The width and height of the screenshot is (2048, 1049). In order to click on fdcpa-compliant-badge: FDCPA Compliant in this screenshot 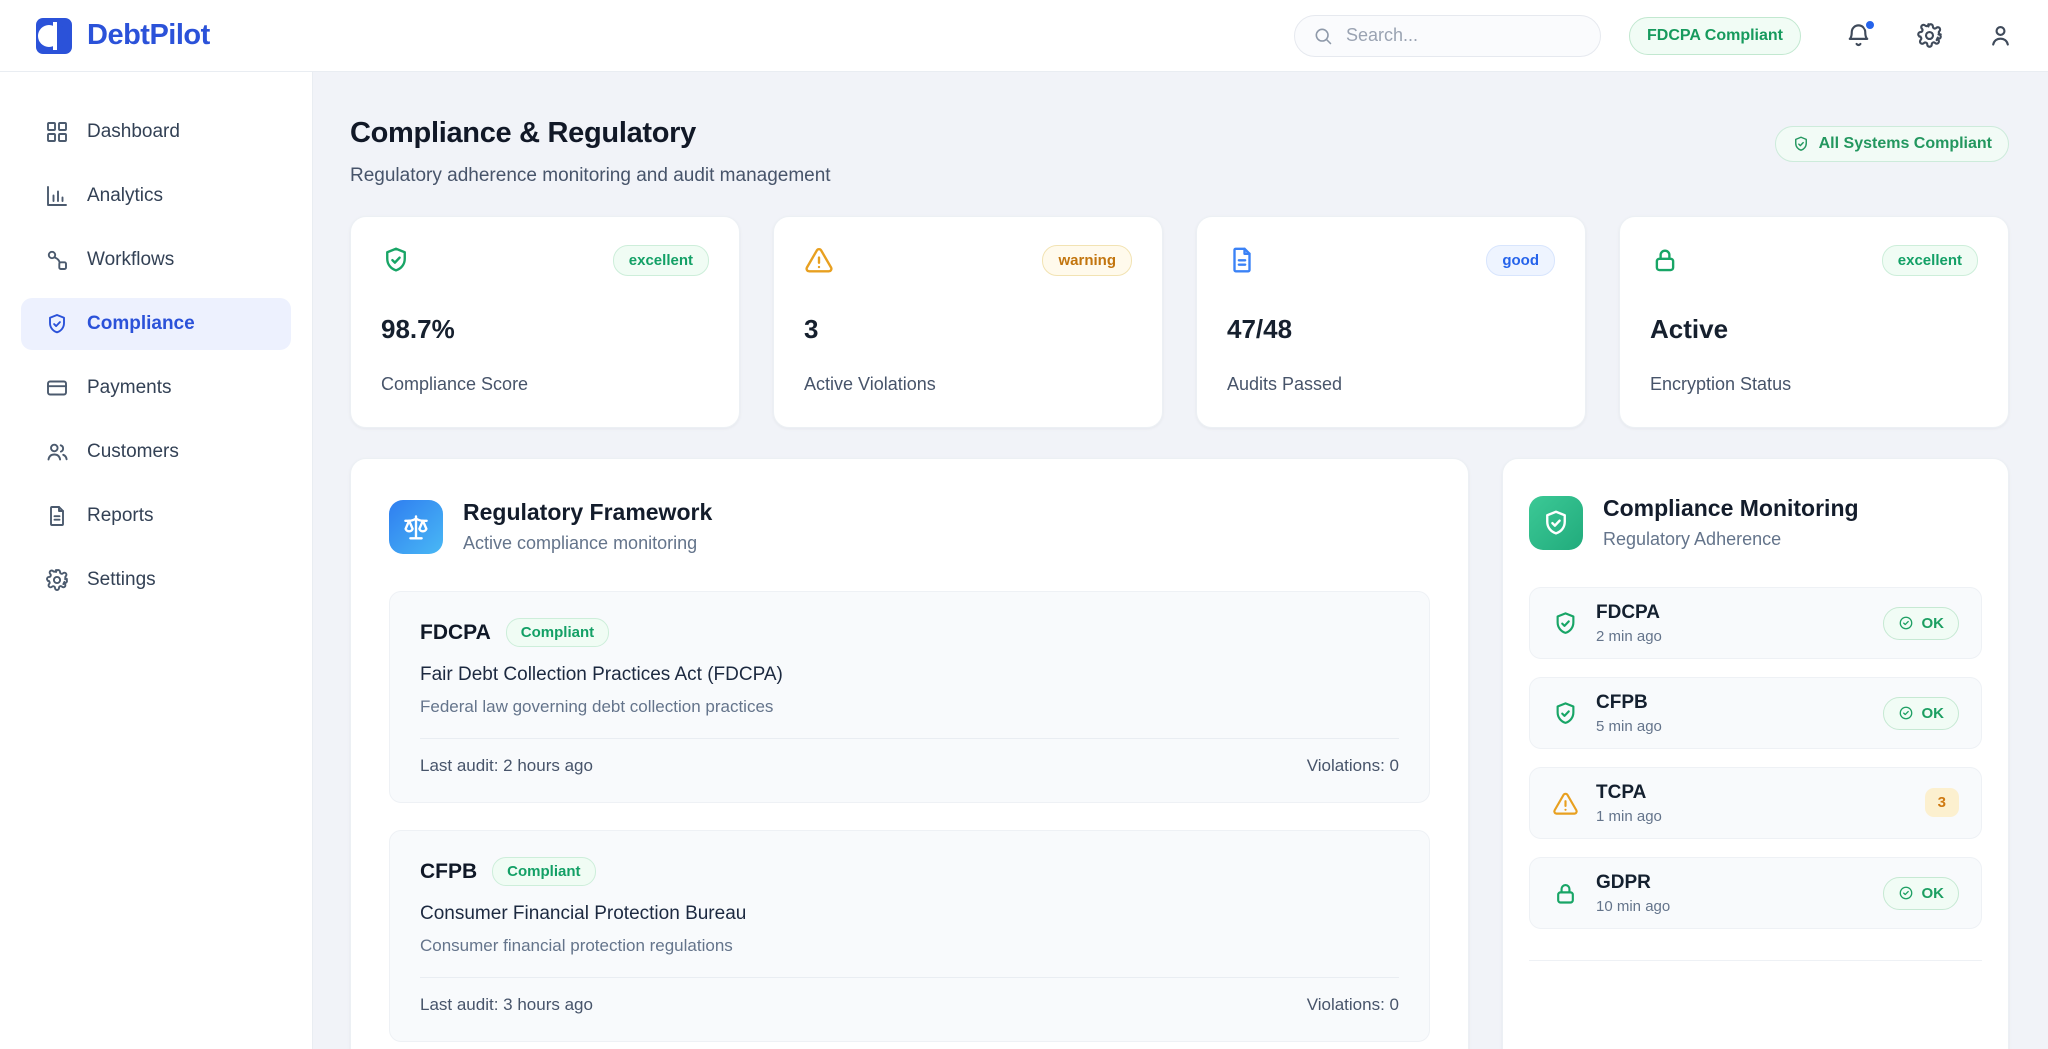, I will do `click(1715, 35)`.